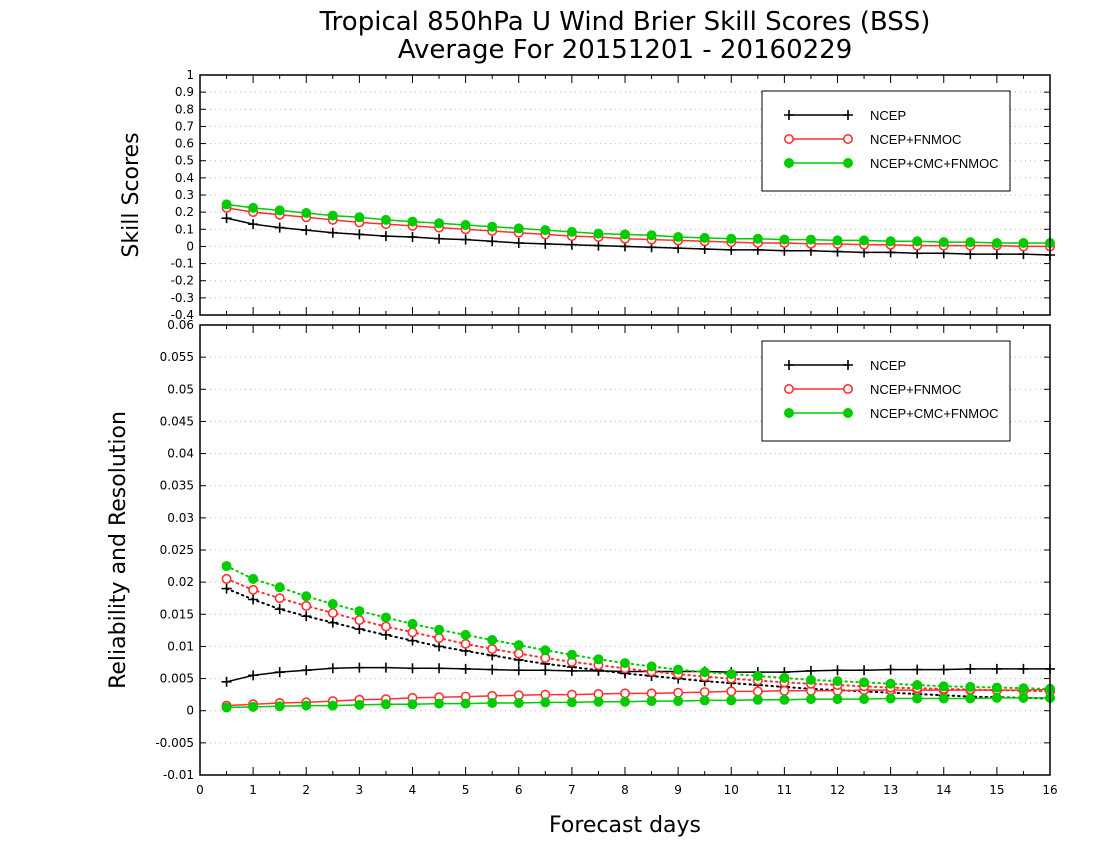 The height and width of the screenshot is (850, 1100). I want to click on legend: NCEP NCEP+FNMOC NCEP+CMC+FNMOC, so click(886, 141).